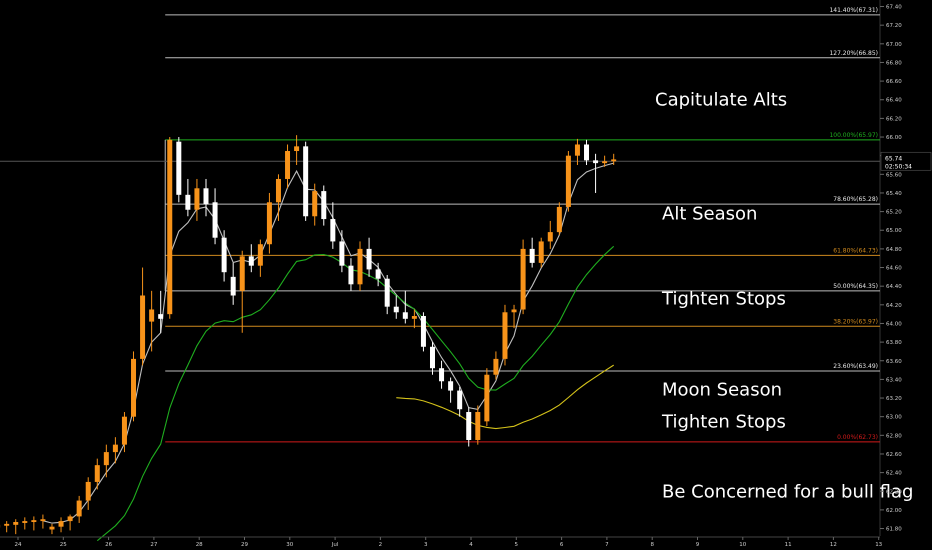  I want to click on x-tick-label: 4, so click(471, 545).